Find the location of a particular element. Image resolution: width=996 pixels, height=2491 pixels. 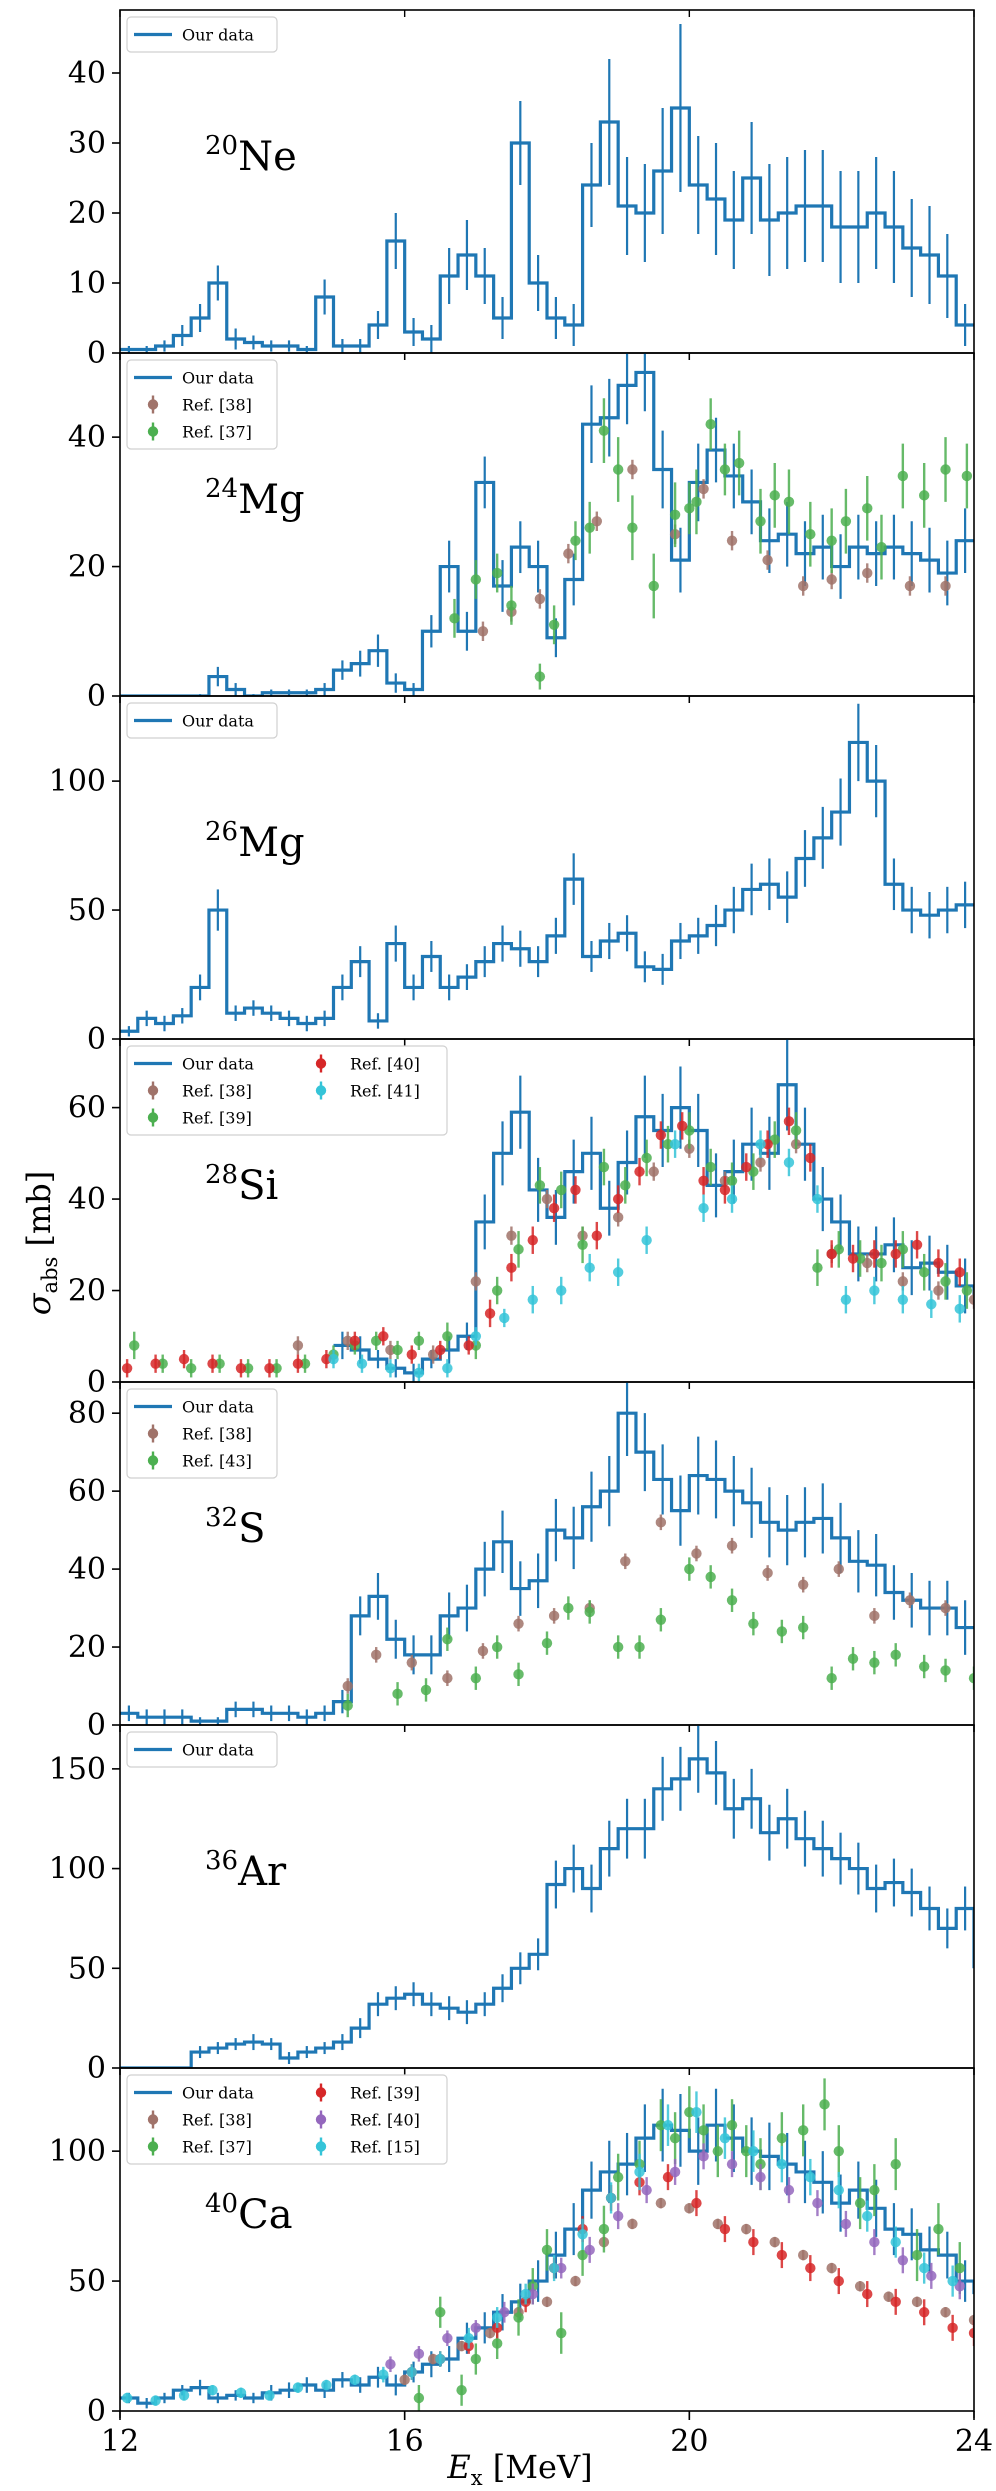

legend: Our data Ref. [38] Ref. [43] is located at coordinates (202, 1433).